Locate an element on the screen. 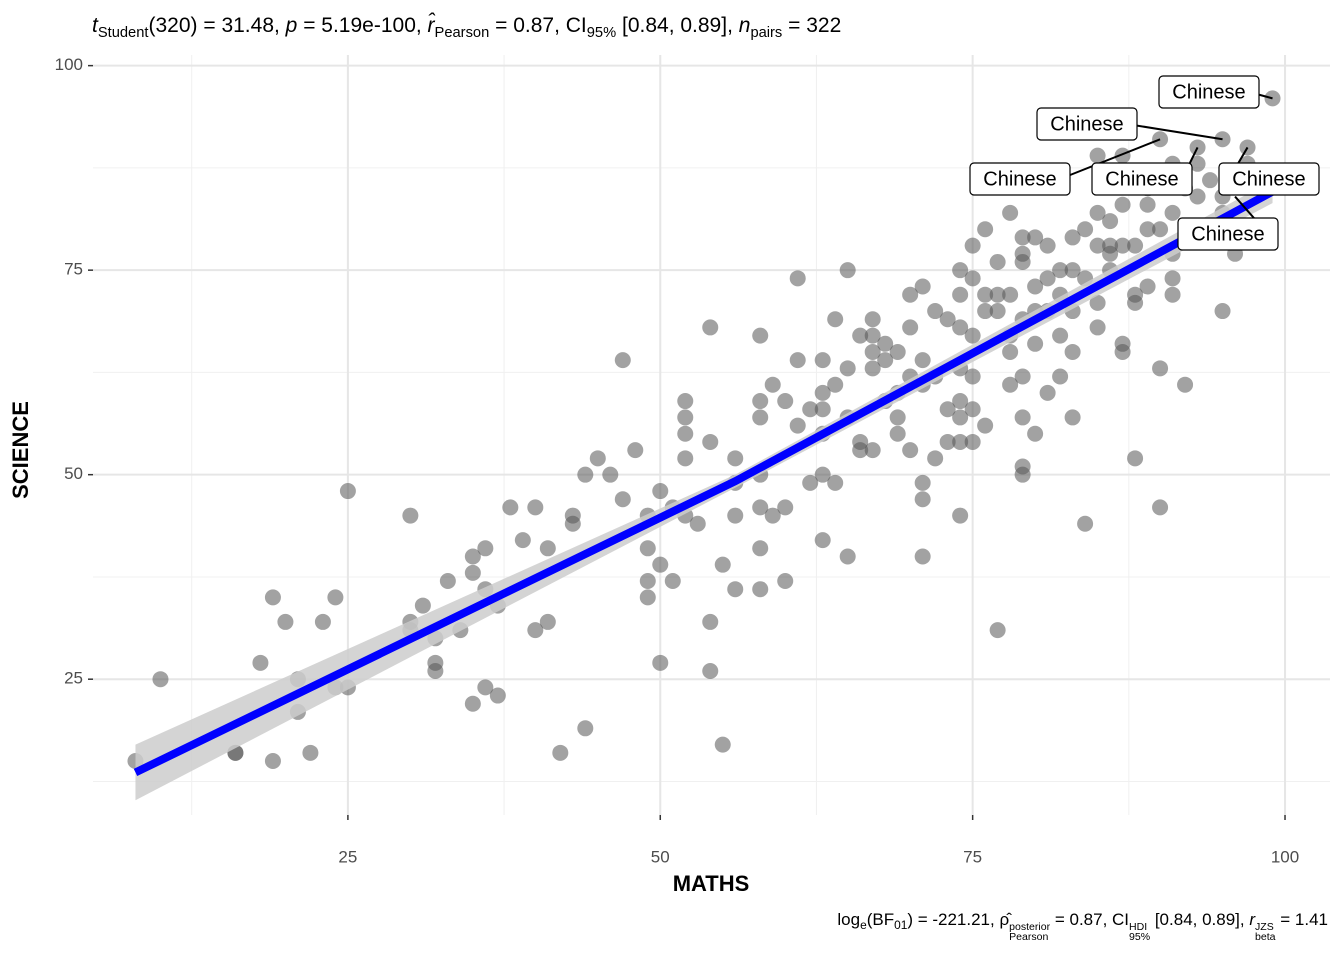 The width and height of the screenshot is (1344, 960). caption-part: log is located at coordinates (849, 919).